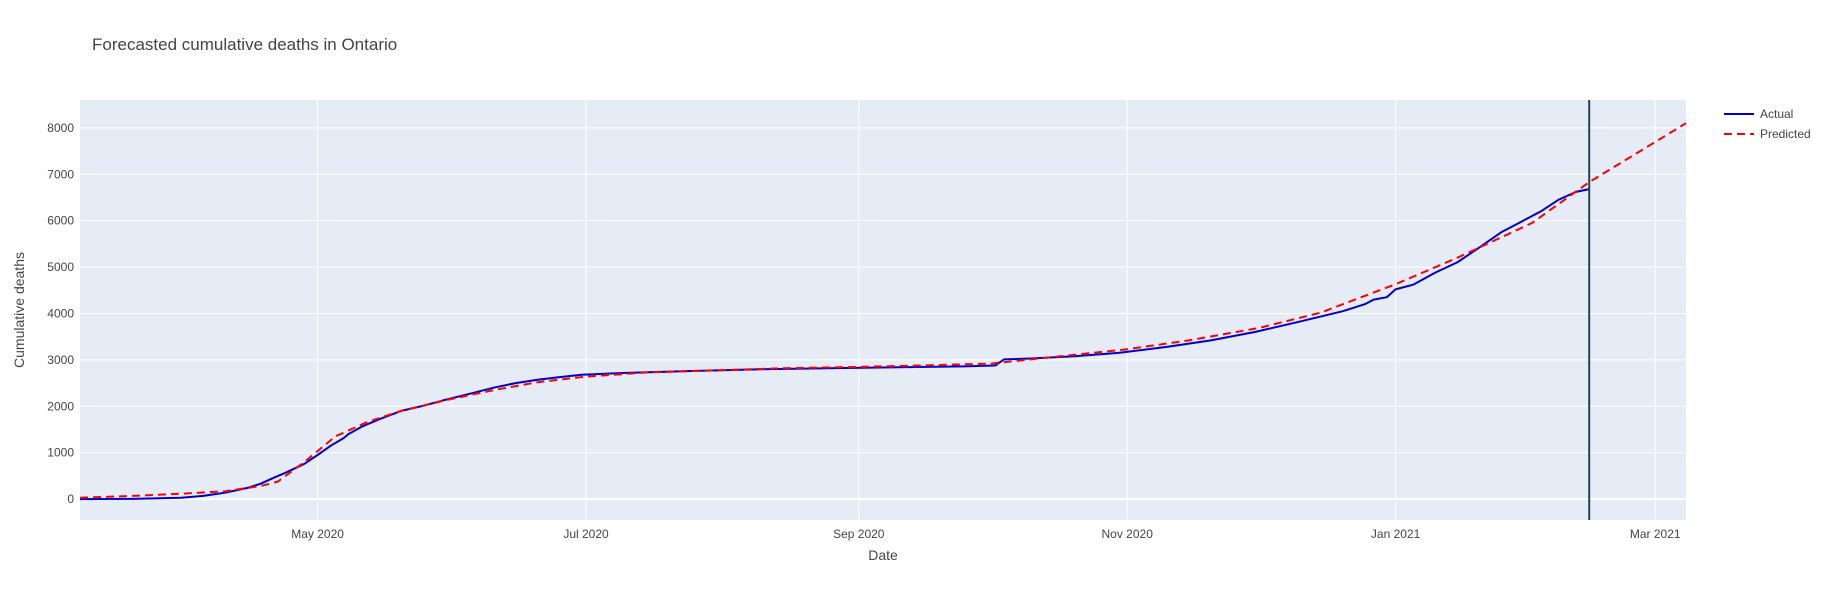 This screenshot has width=1833, height=600. Describe the element at coordinates (60, 453) in the screenshot. I see `y-tick-label: 1000` at that location.